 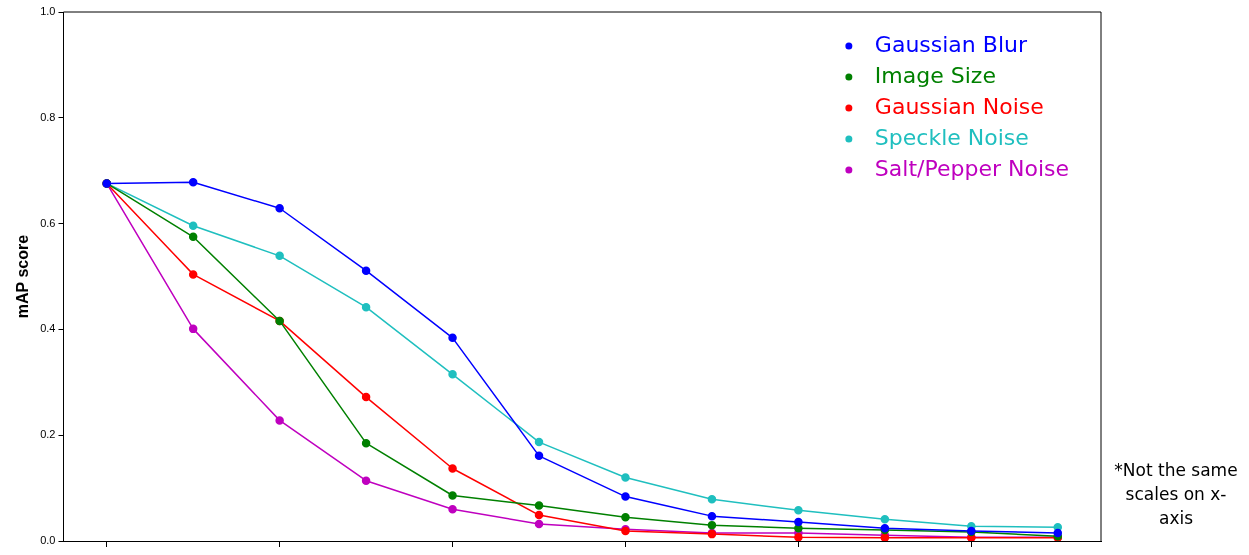 What do you see at coordinates (972, 168) in the screenshot?
I see `legend-label: Salt/Pepper Noise` at bounding box center [972, 168].